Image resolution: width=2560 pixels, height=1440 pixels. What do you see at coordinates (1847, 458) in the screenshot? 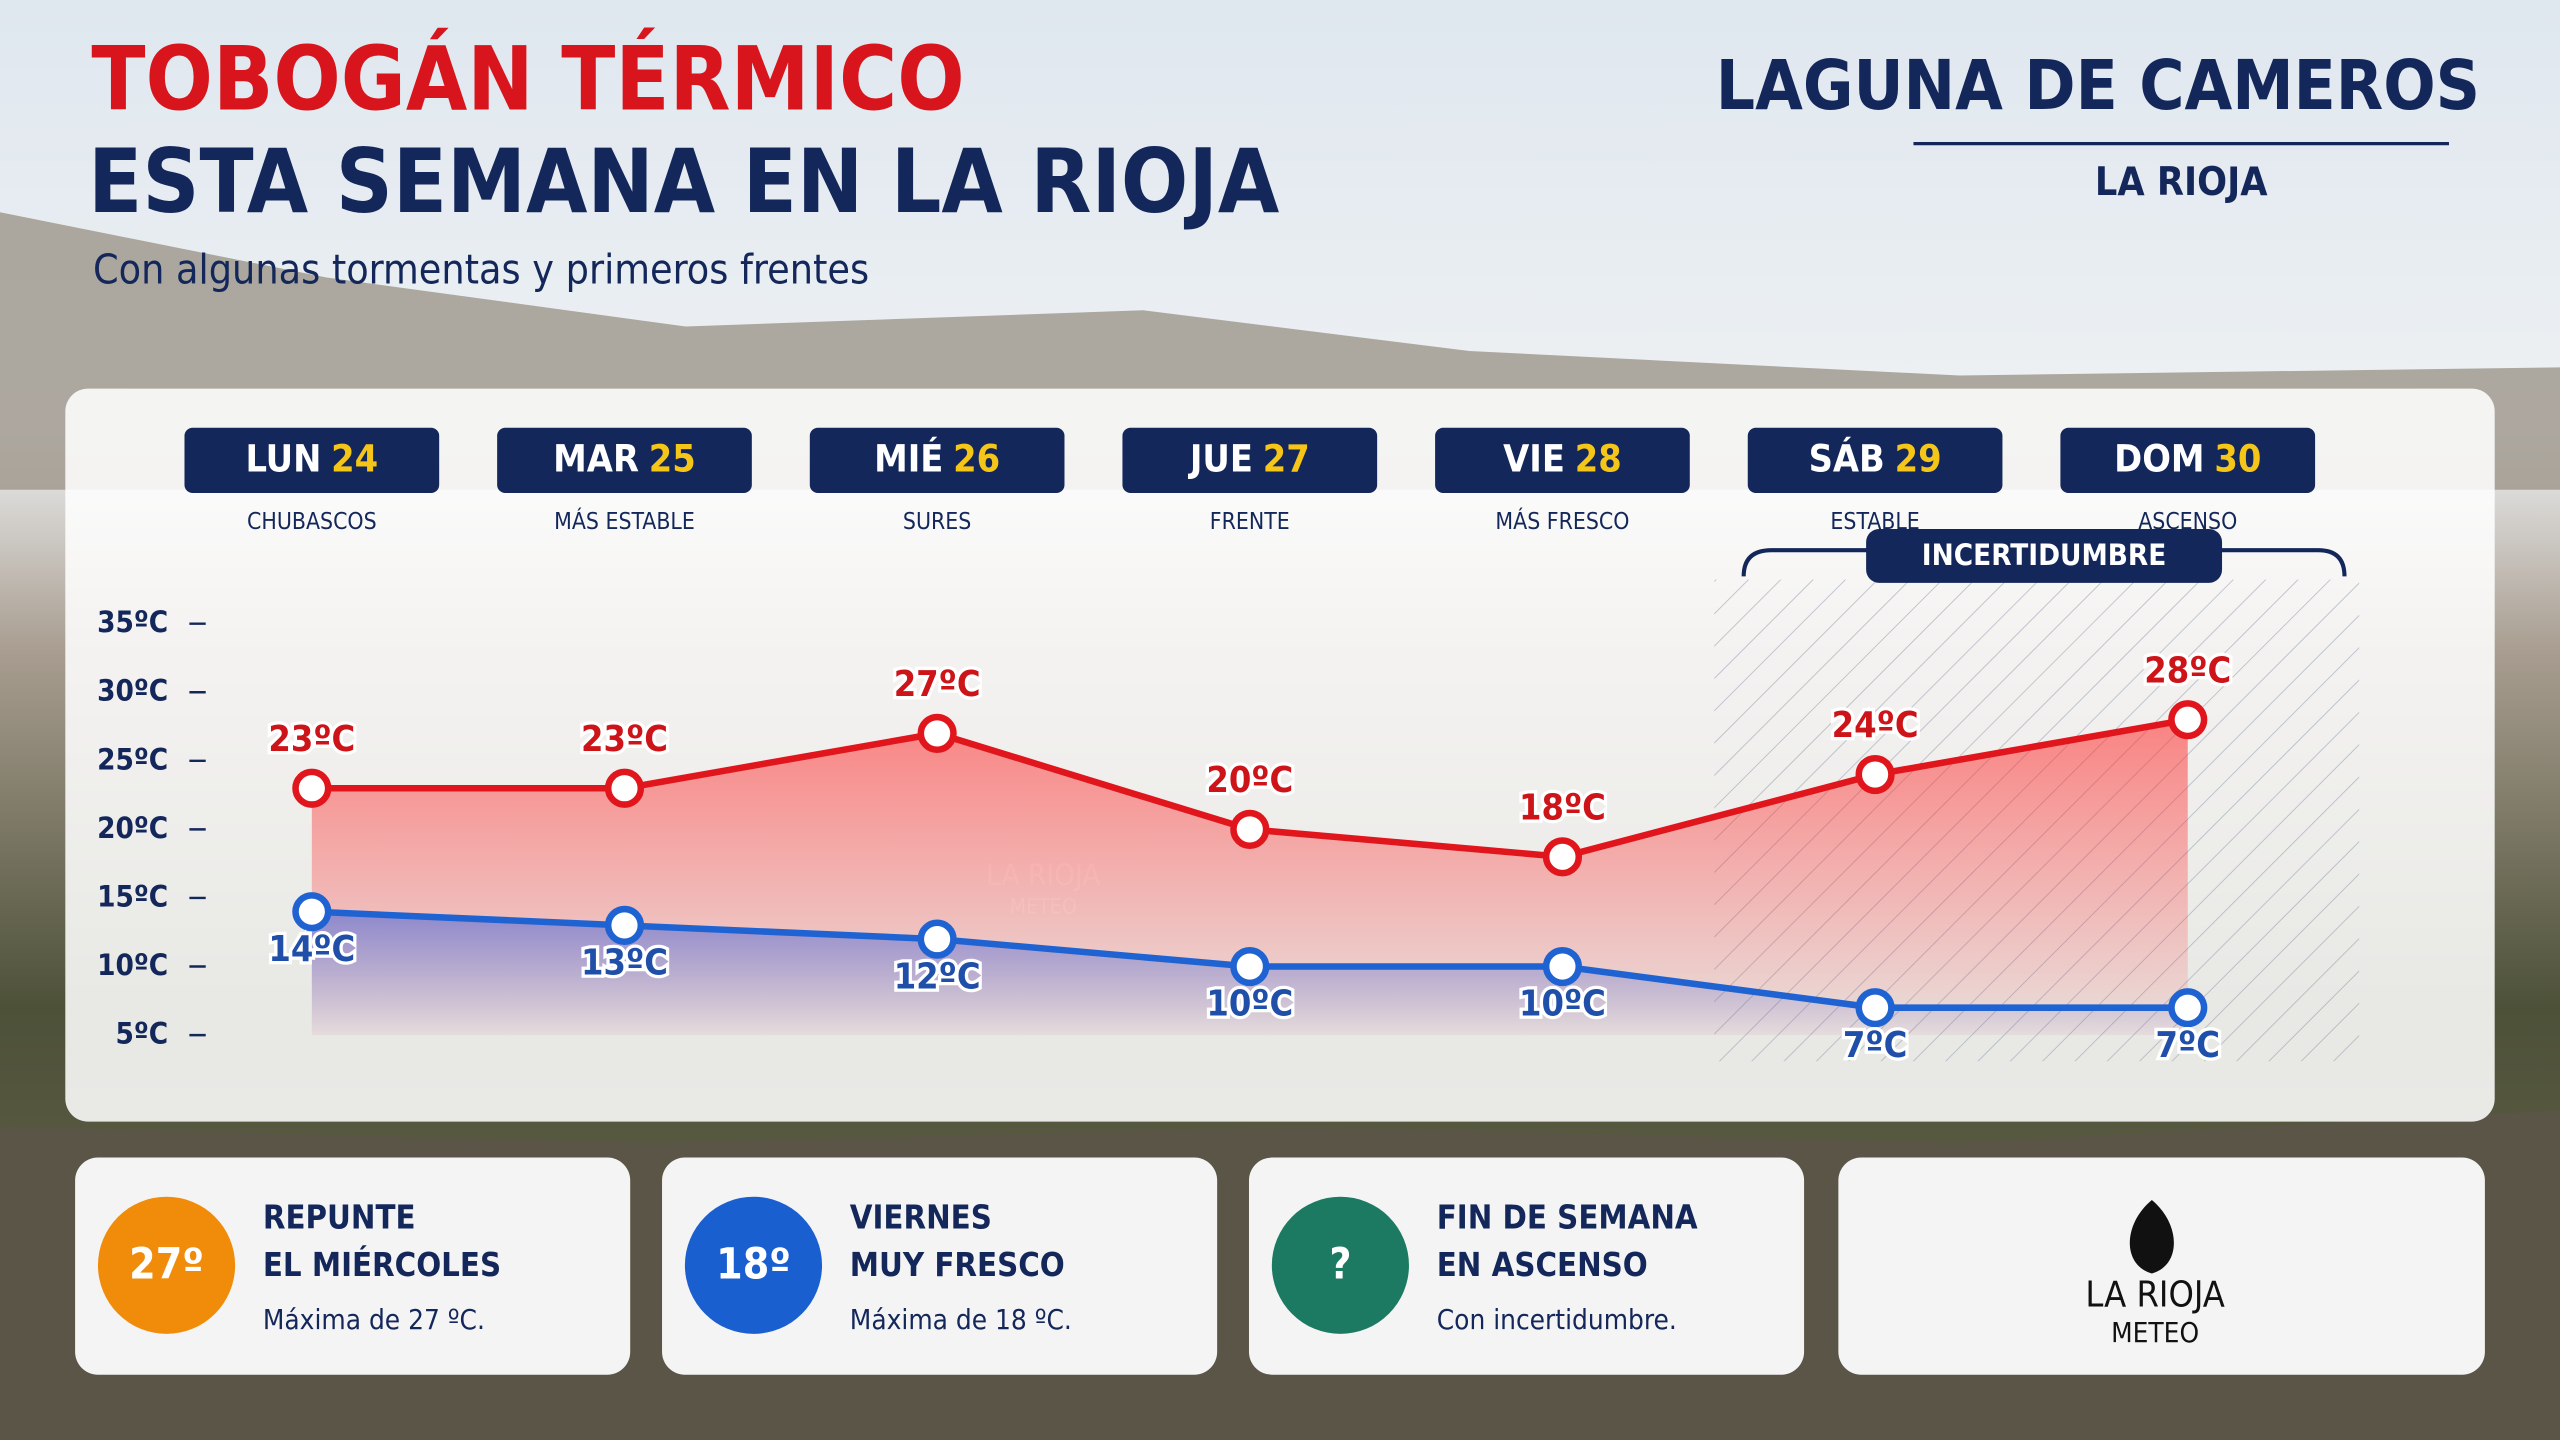
I see `day-name: SÁB` at bounding box center [1847, 458].